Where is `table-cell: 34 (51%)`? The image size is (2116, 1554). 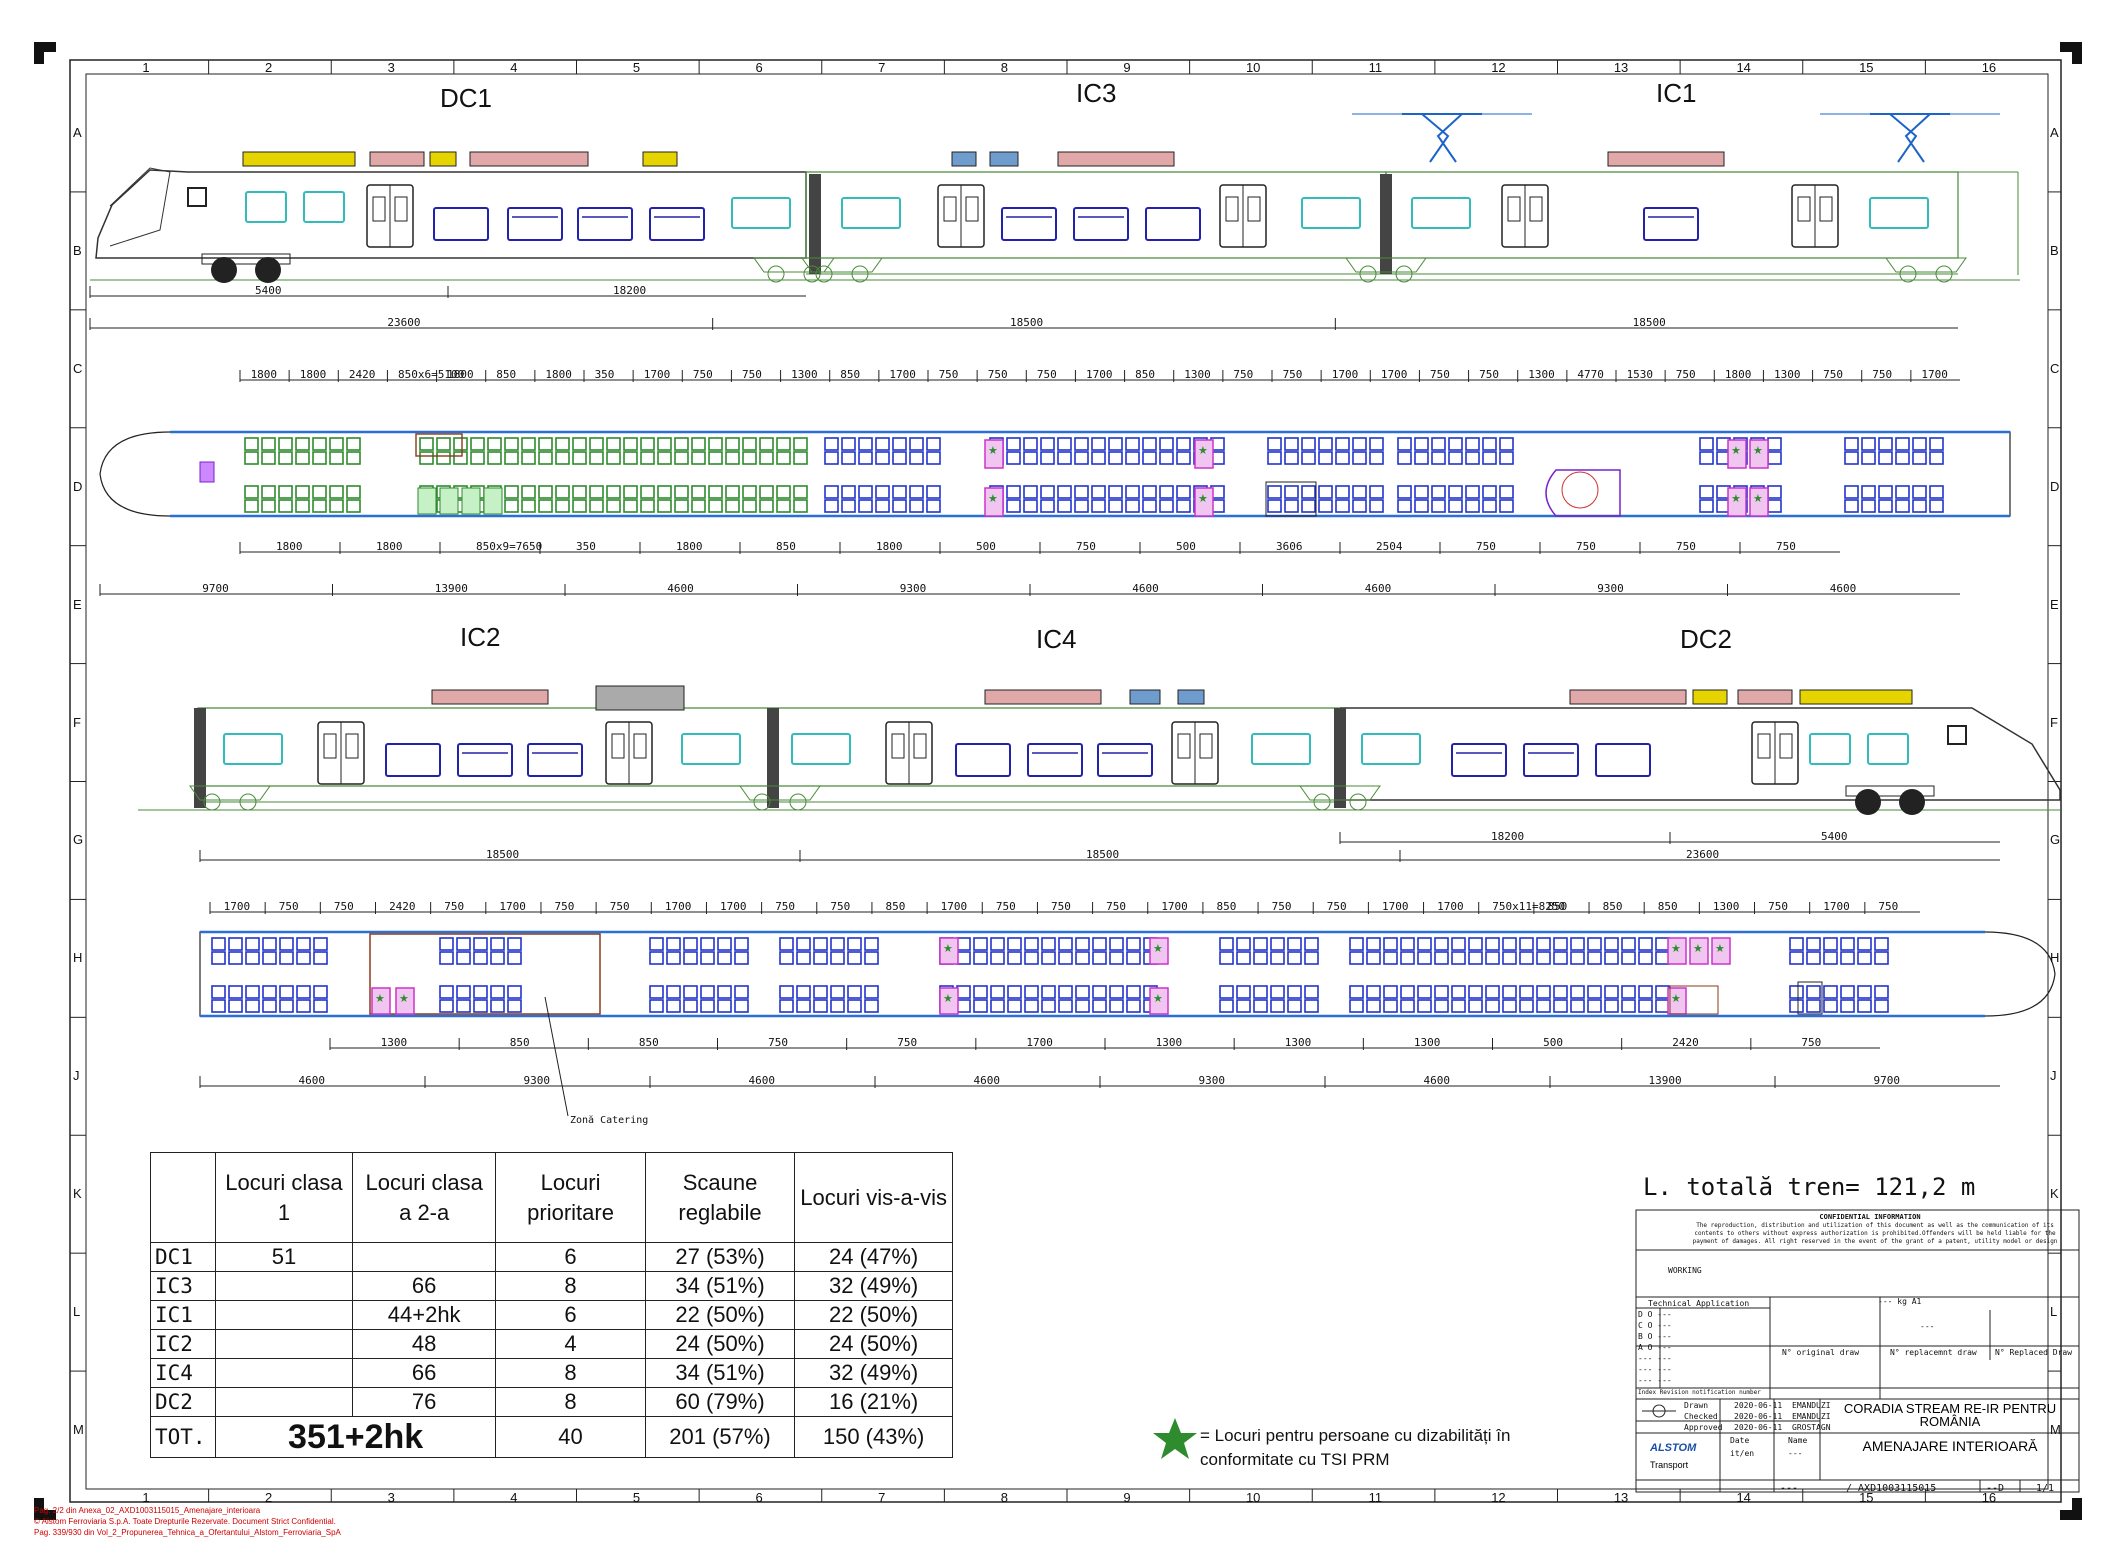 table-cell: 34 (51%) is located at coordinates (720, 1373).